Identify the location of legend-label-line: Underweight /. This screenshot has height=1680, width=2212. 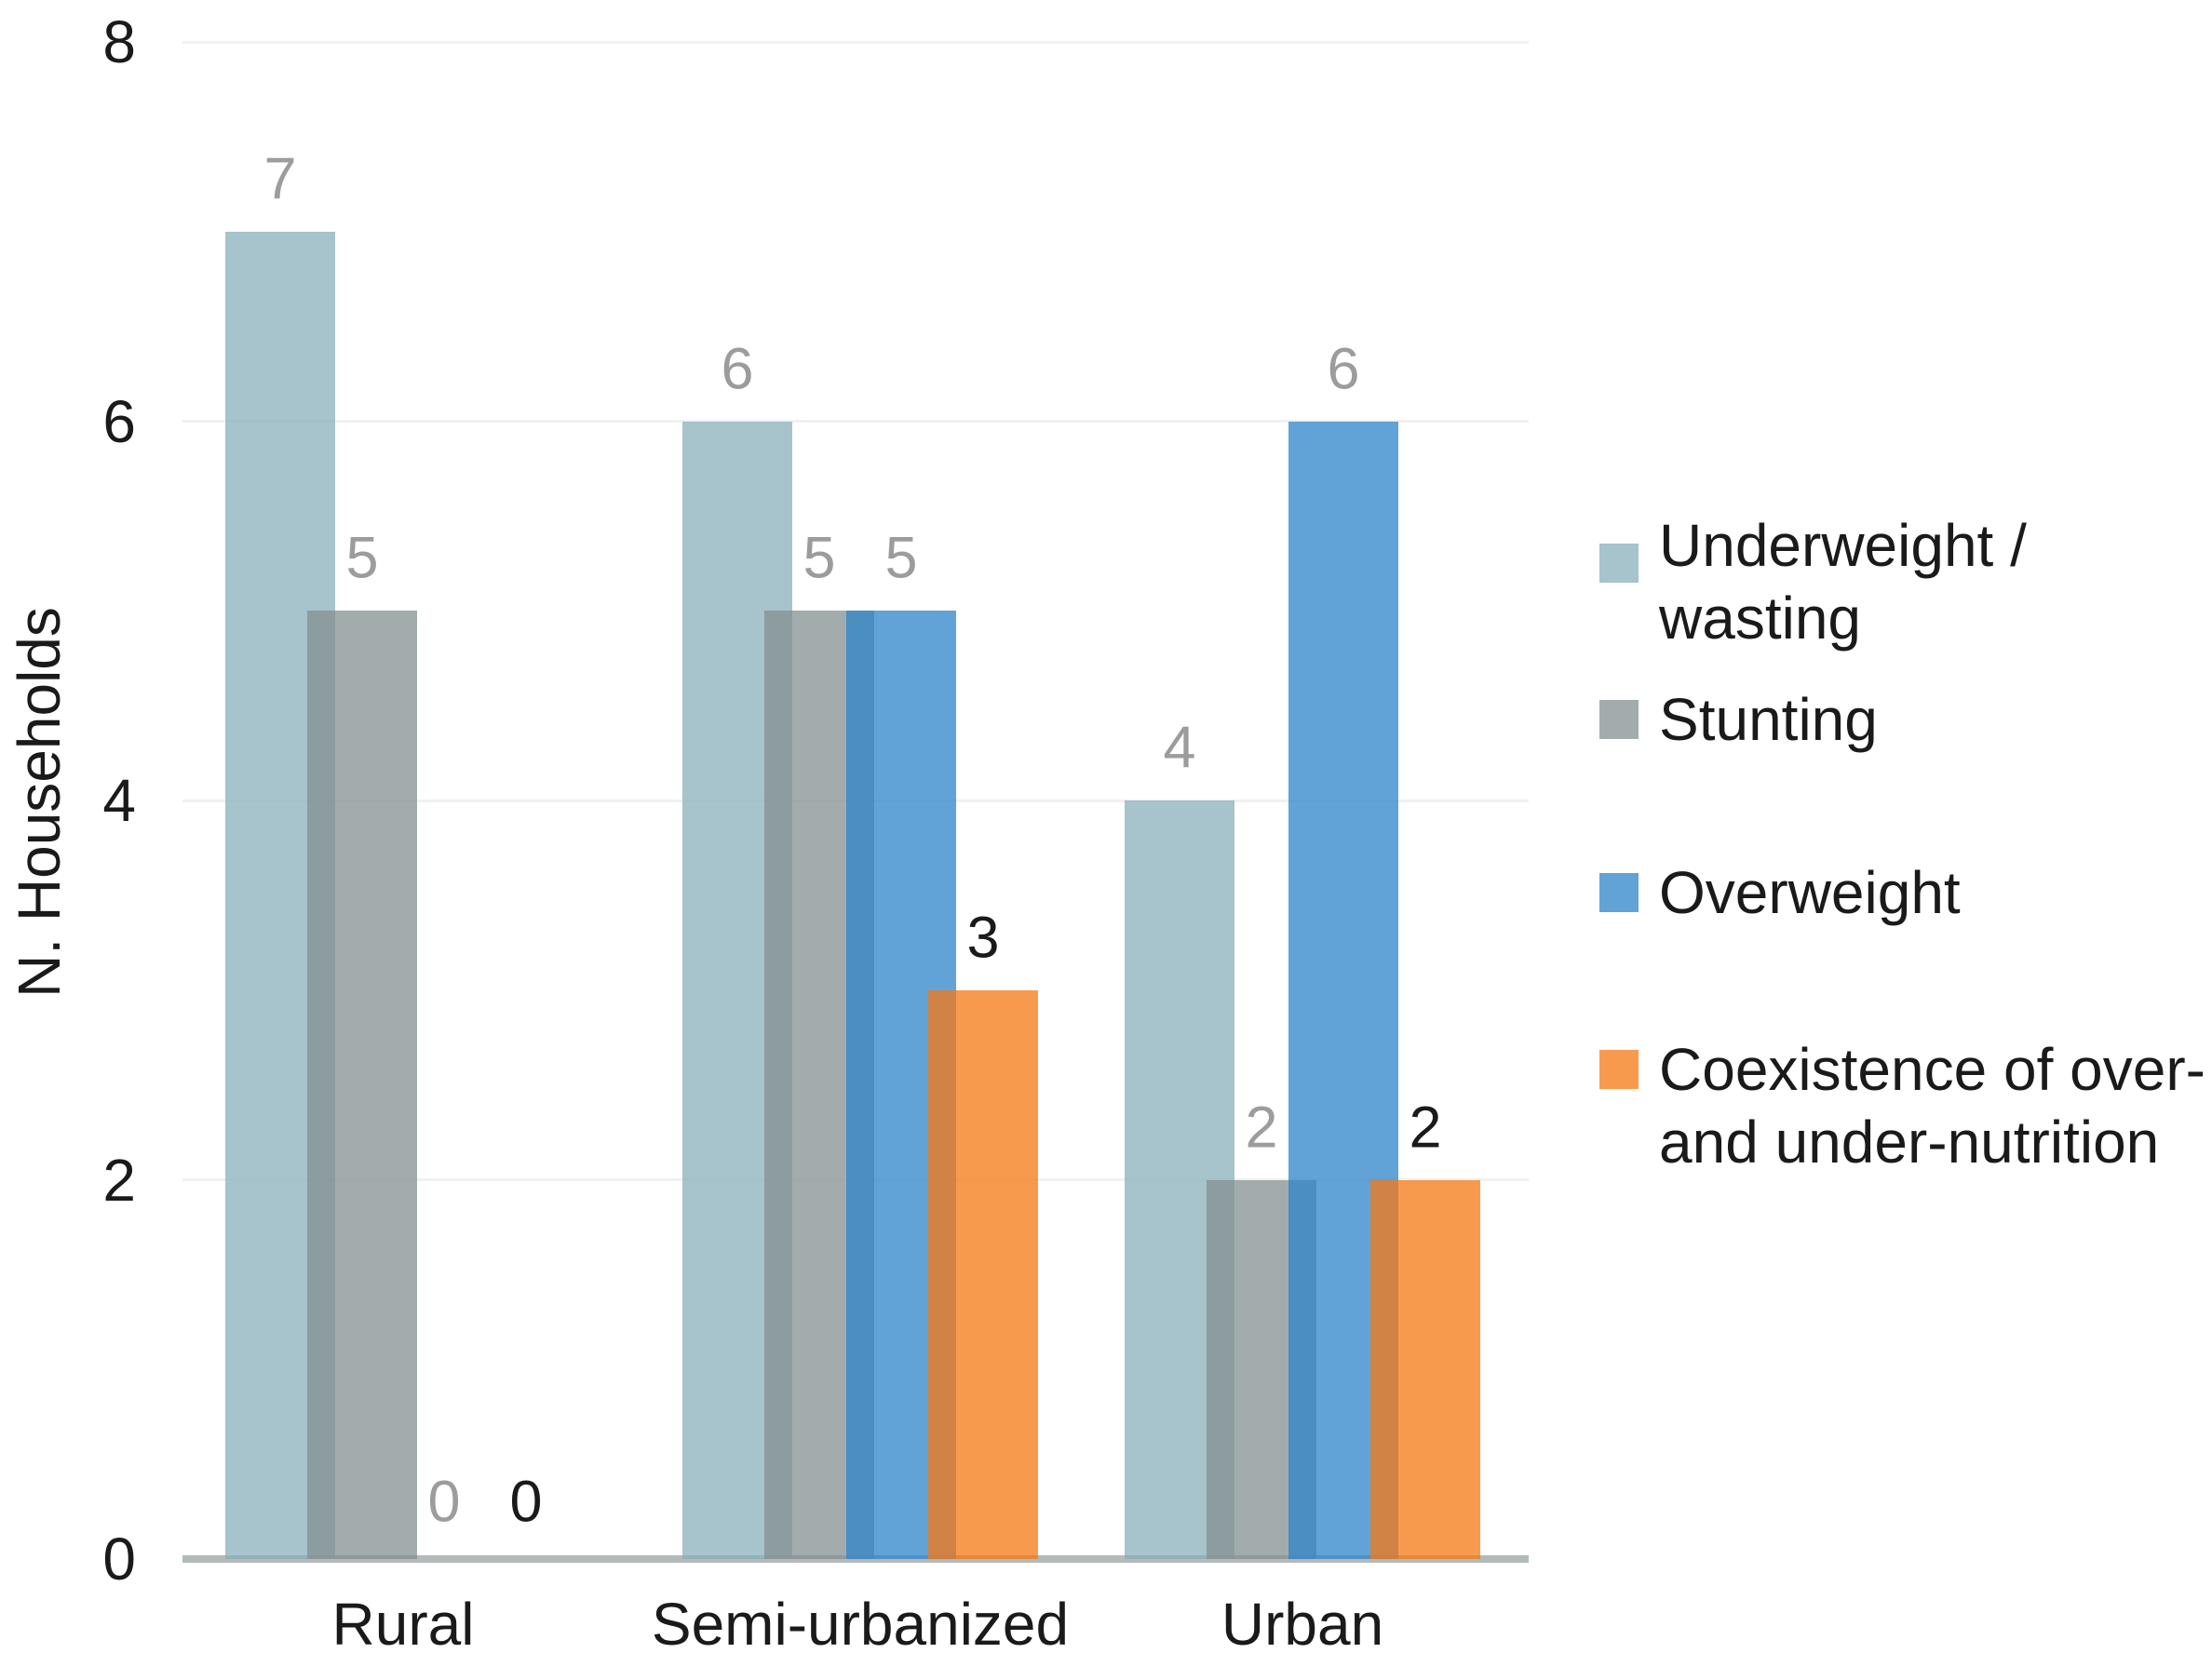
(1843, 545).